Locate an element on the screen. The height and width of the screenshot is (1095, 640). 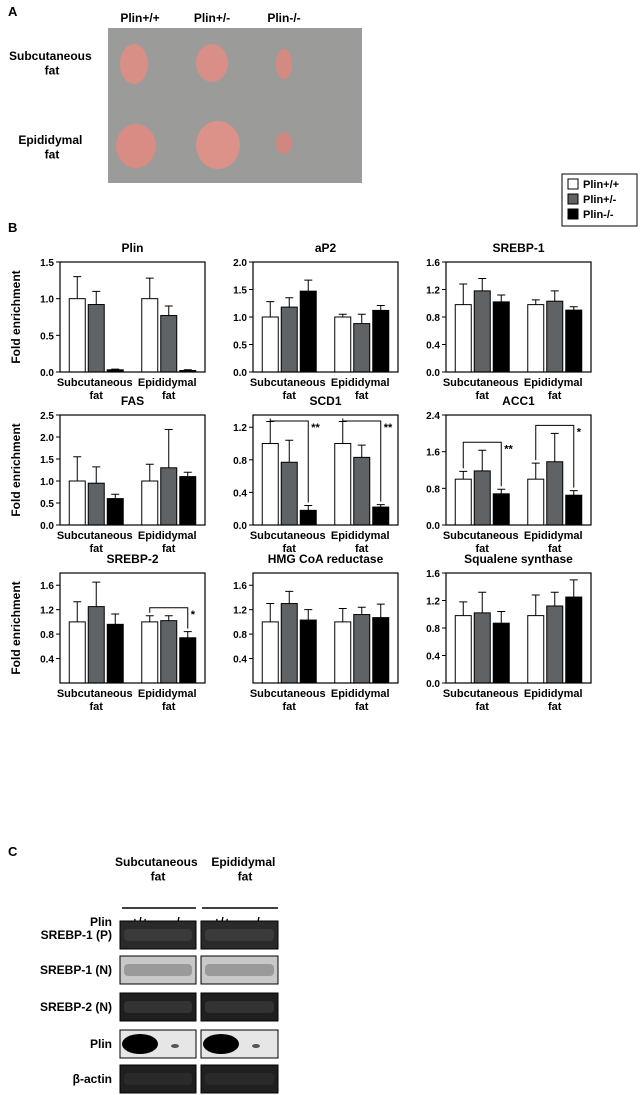
legend-label: Plin+/+ is located at coordinates (601, 185).